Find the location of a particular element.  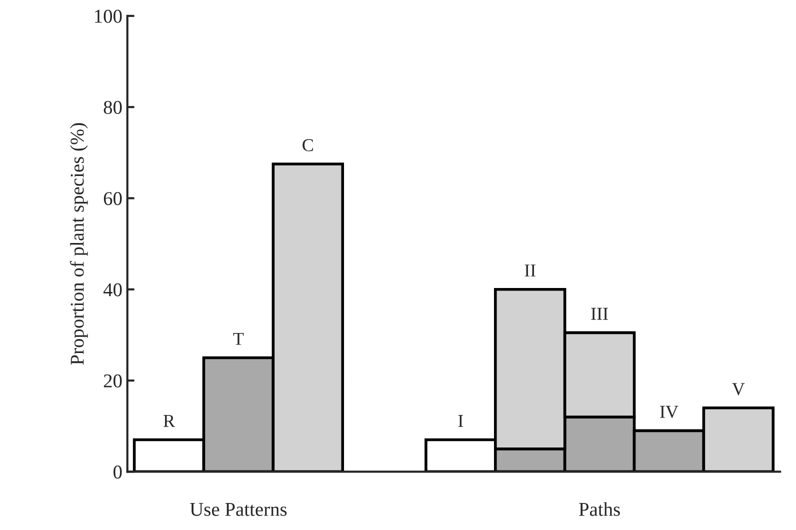

y-tick-label: 80 is located at coordinates (113, 107).